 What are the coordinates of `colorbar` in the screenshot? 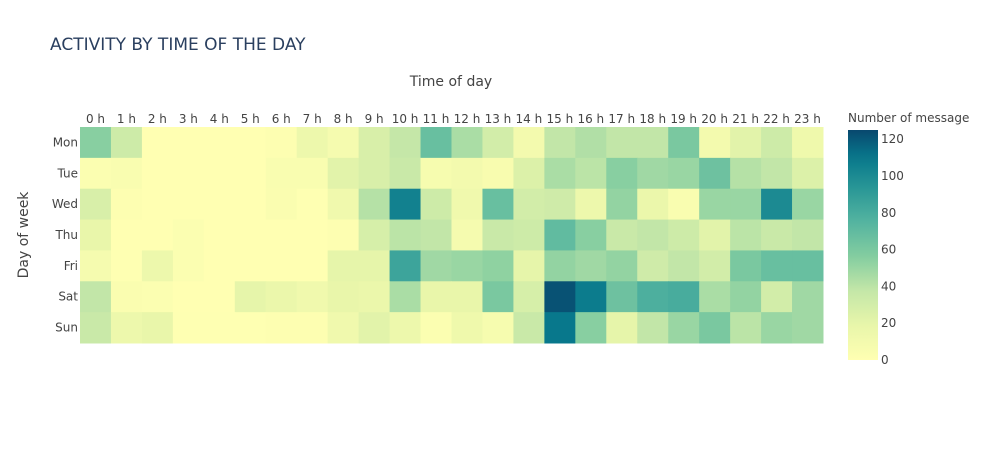 It's located at (863, 245).